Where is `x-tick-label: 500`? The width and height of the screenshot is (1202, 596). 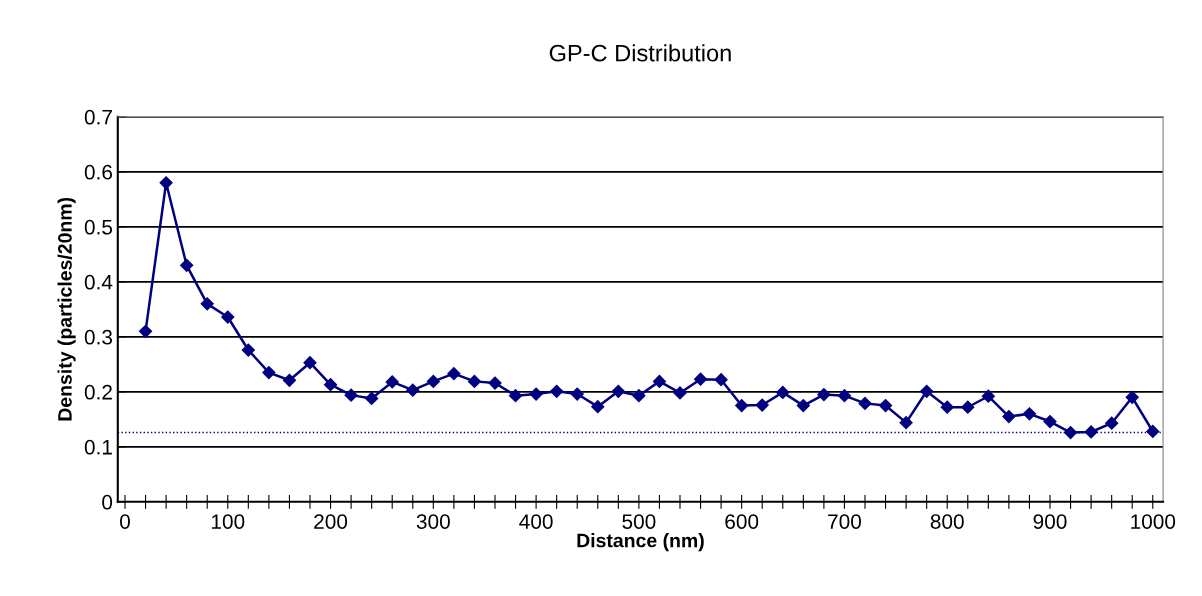 x-tick-label: 500 is located at coordinates (639, 521).